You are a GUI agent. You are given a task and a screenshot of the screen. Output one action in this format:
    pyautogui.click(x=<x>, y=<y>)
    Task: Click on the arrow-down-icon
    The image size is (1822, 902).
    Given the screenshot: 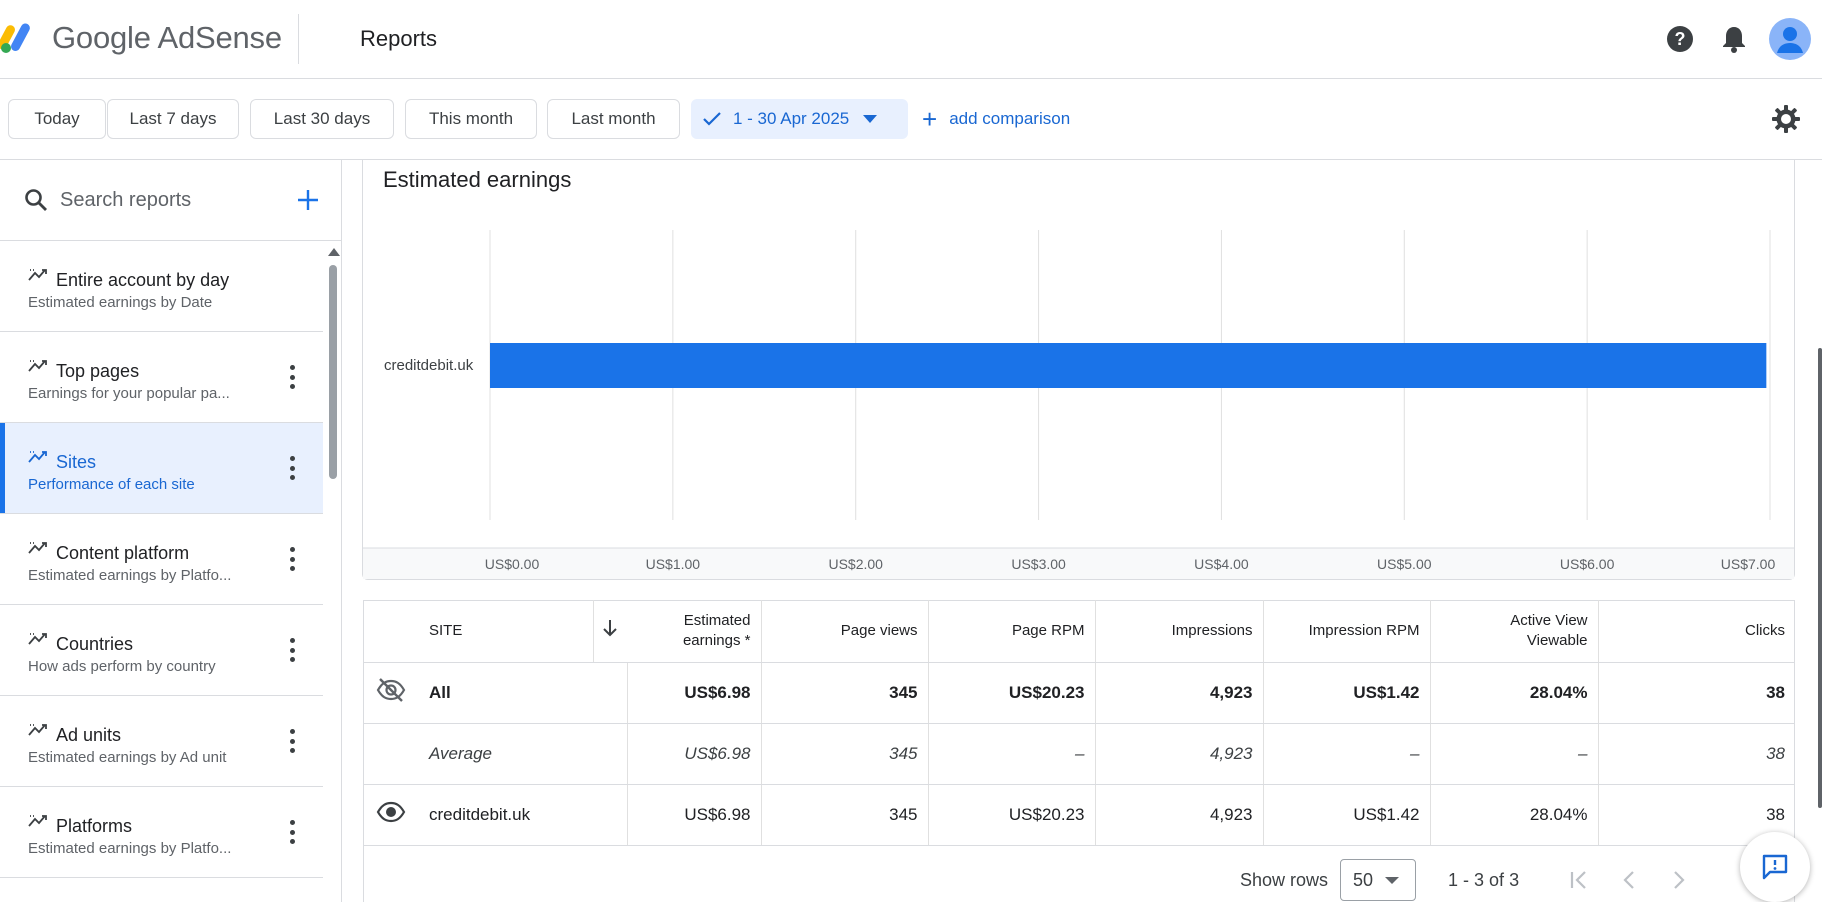 What is the action you would take?
    pyautogui.click(x=610, y=628)
    